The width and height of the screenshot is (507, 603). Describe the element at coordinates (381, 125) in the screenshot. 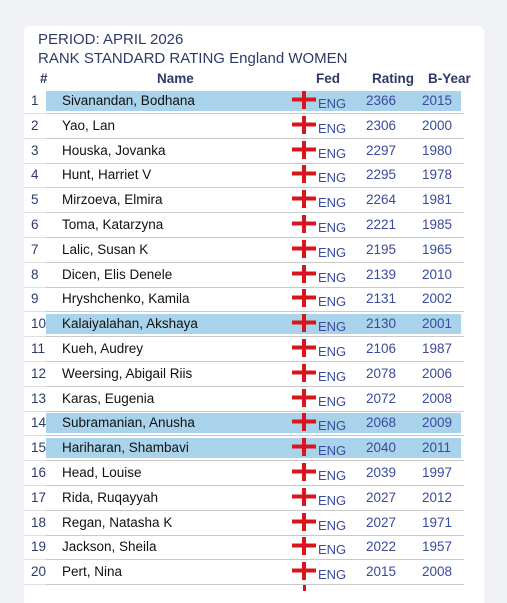

I see `rating-cell: 2306` at that location.